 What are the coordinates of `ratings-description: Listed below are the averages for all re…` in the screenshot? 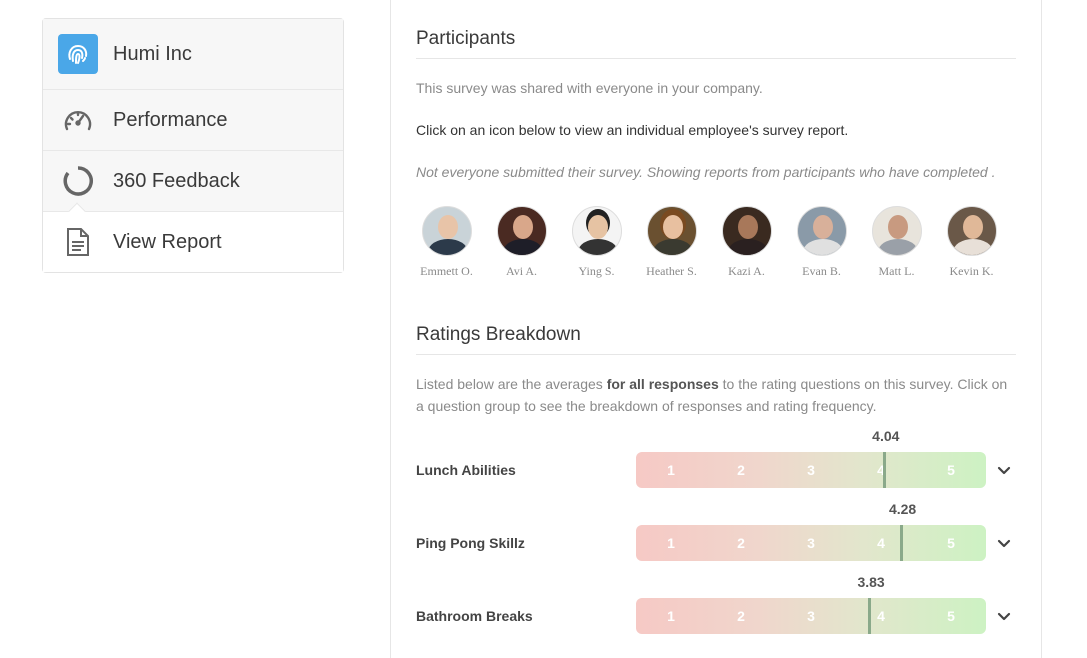 It's located at (712, 395).